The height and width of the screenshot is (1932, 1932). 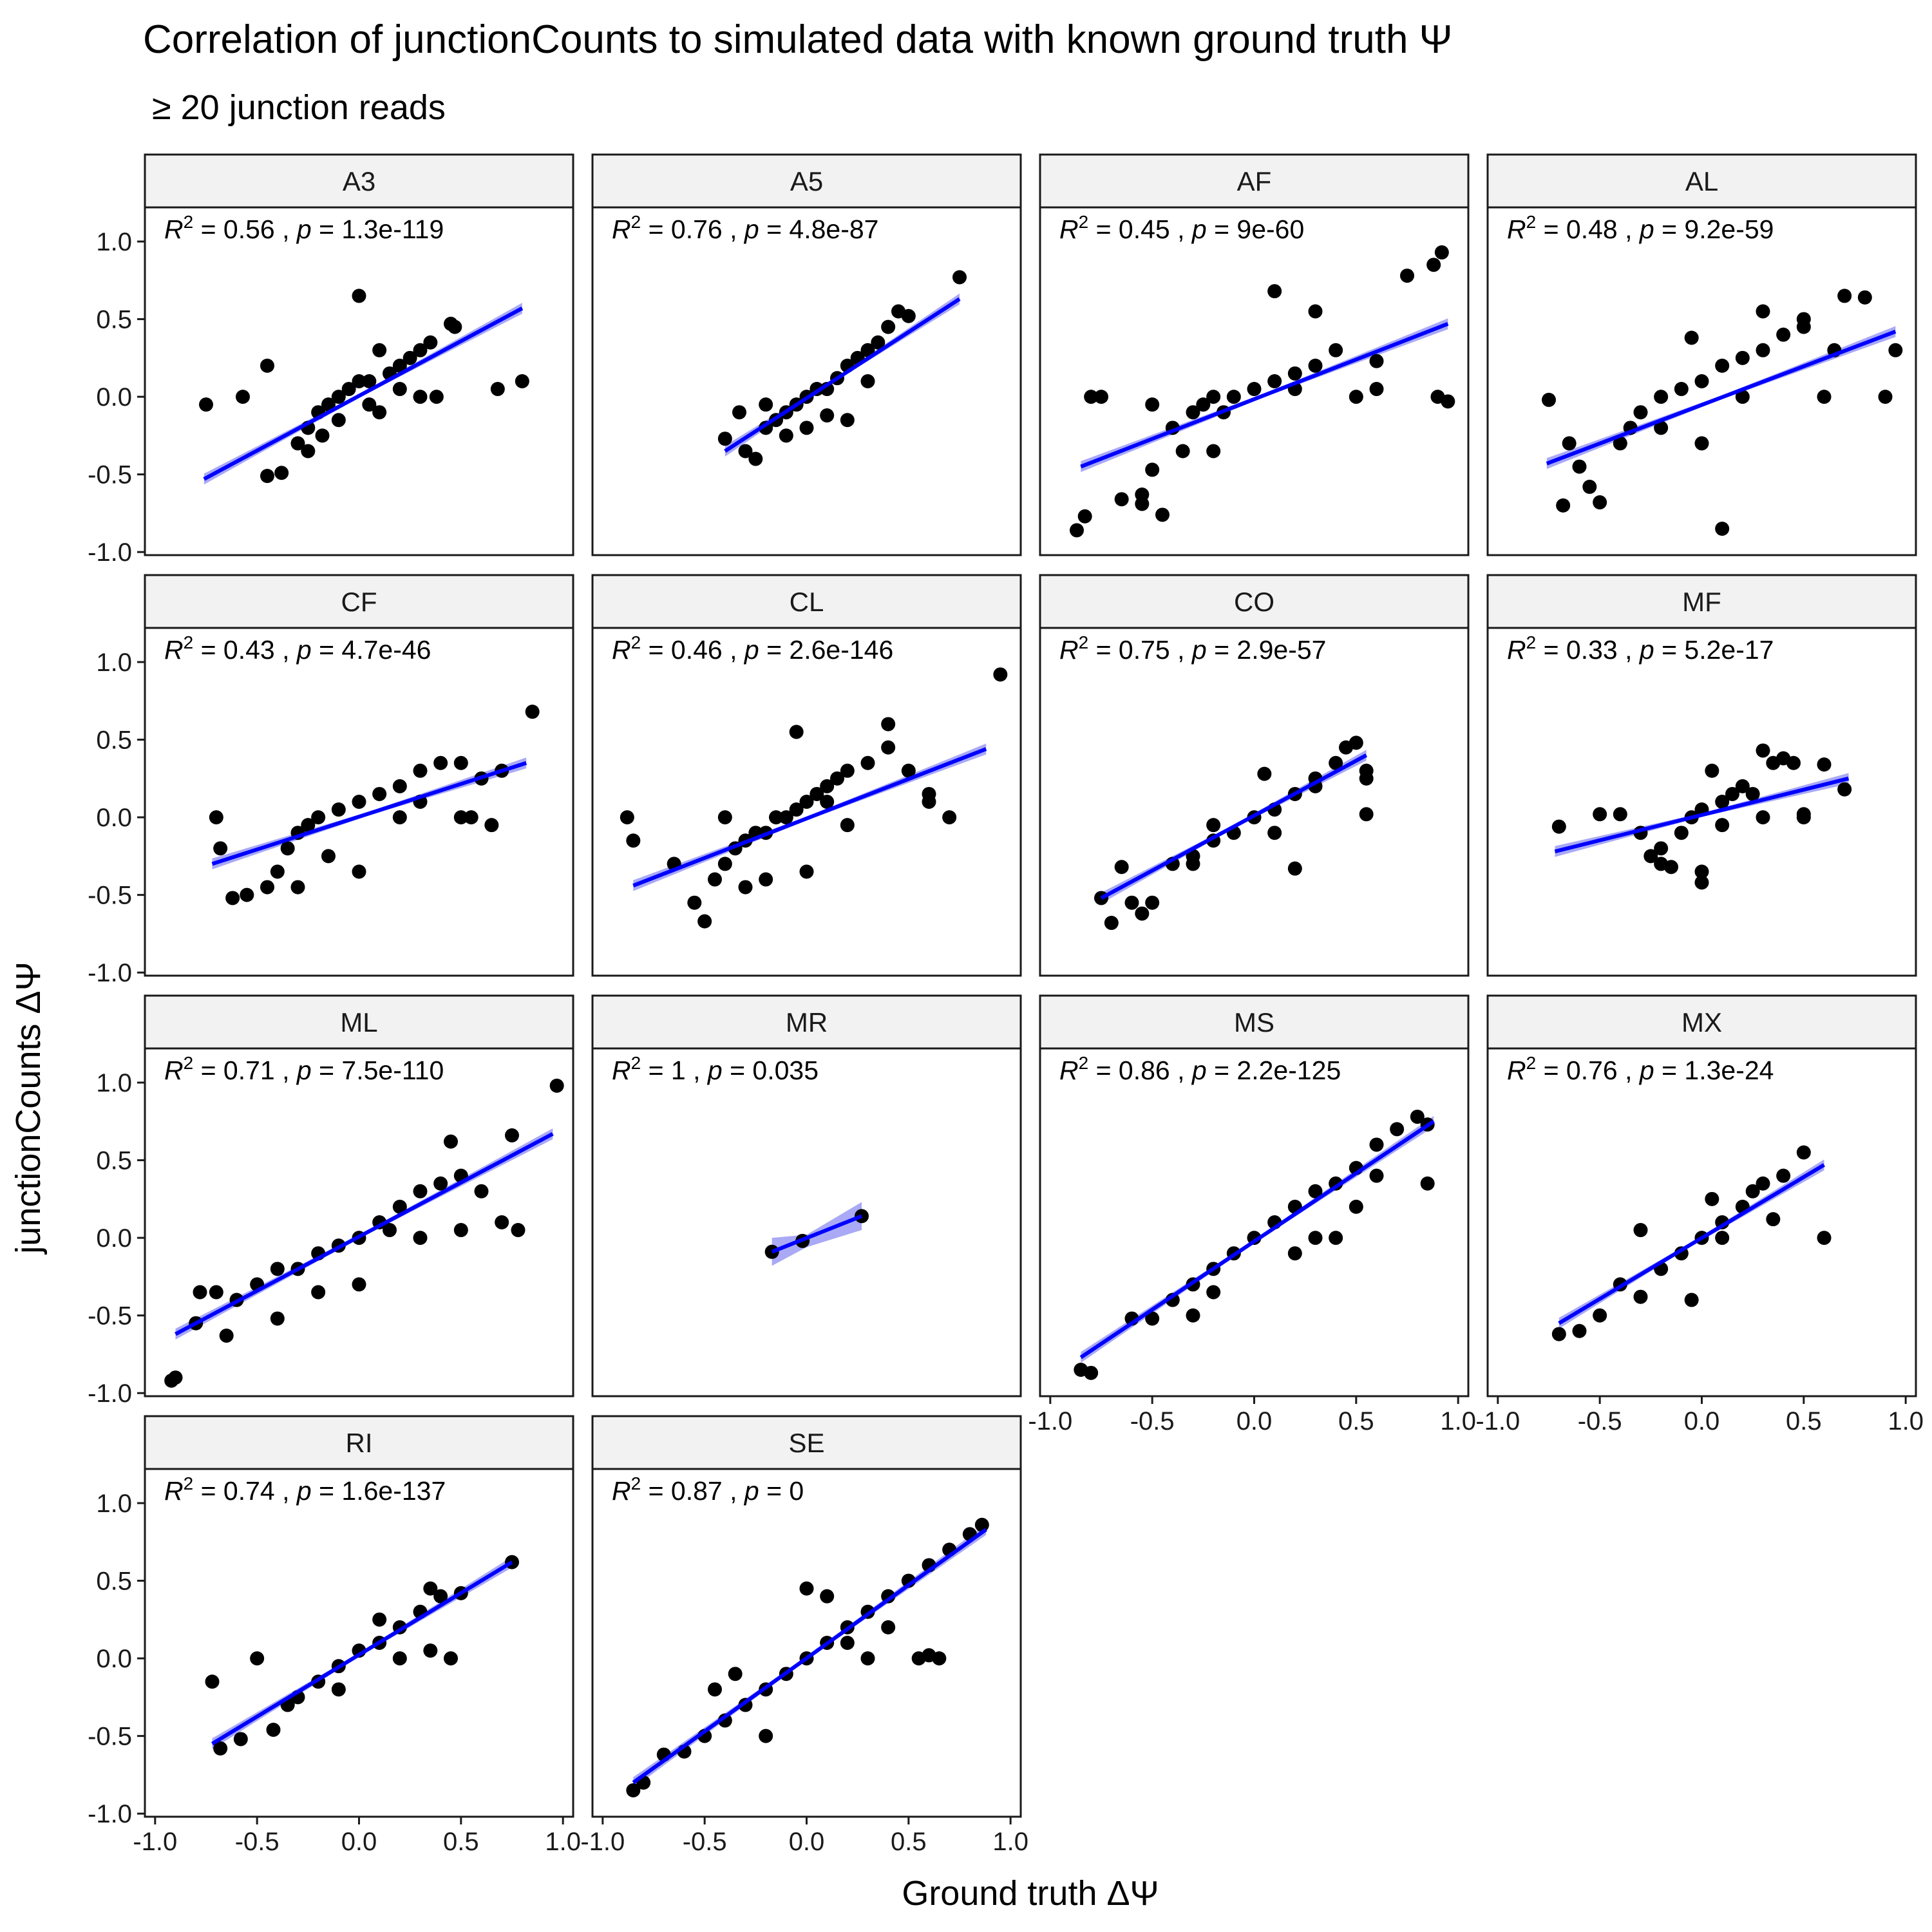 What do you see at coordinates (1200, 1069) in the screenshot?
I see `stat-annotation: R2 = 0.86 , p = 2.2e-125` at bounding box center [1200, 1069].